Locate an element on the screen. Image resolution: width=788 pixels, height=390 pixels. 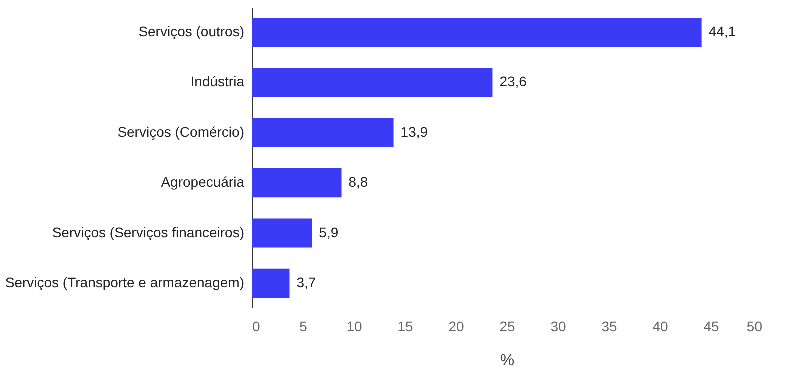
data-label: 44,1 is located at coordinates (722, 32).